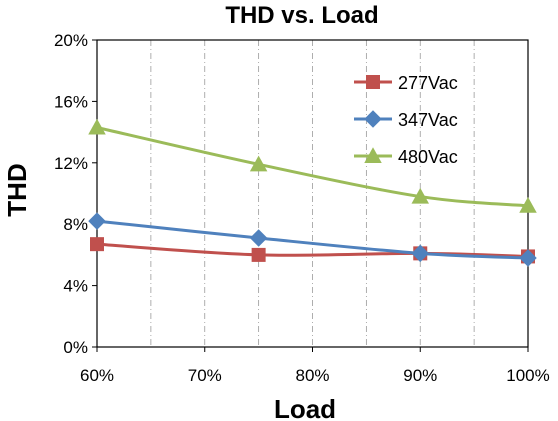  I want to click on y-tick-label: 4%, so click(75, 286).